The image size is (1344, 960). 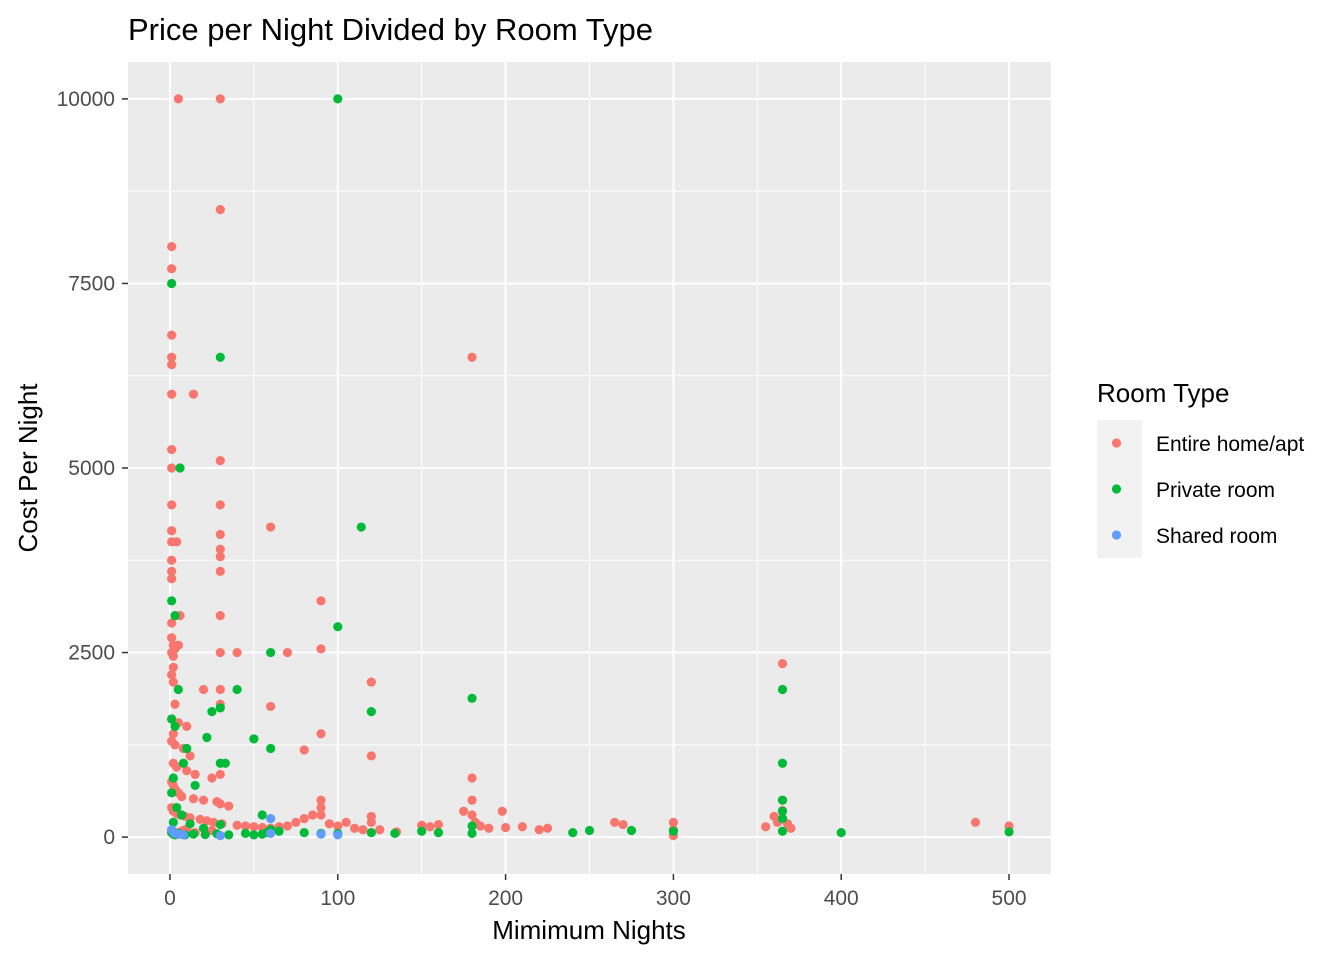 What do you see at coordinates (595, 892) in the screenshot?
I see `x-axis: 0 100 200 300 400 500` at bounding box center [595, 892].